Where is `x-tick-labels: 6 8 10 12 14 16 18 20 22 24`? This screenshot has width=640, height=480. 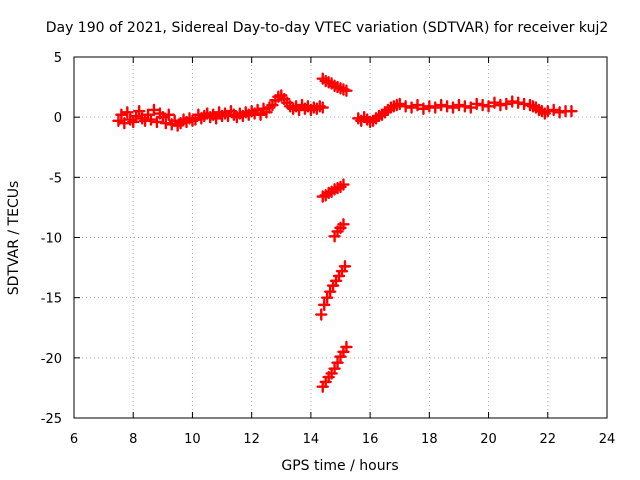 x-tick-labels: 6 8 10 12 14 16 18 20 22 24 is located at coordinates (342, 439).